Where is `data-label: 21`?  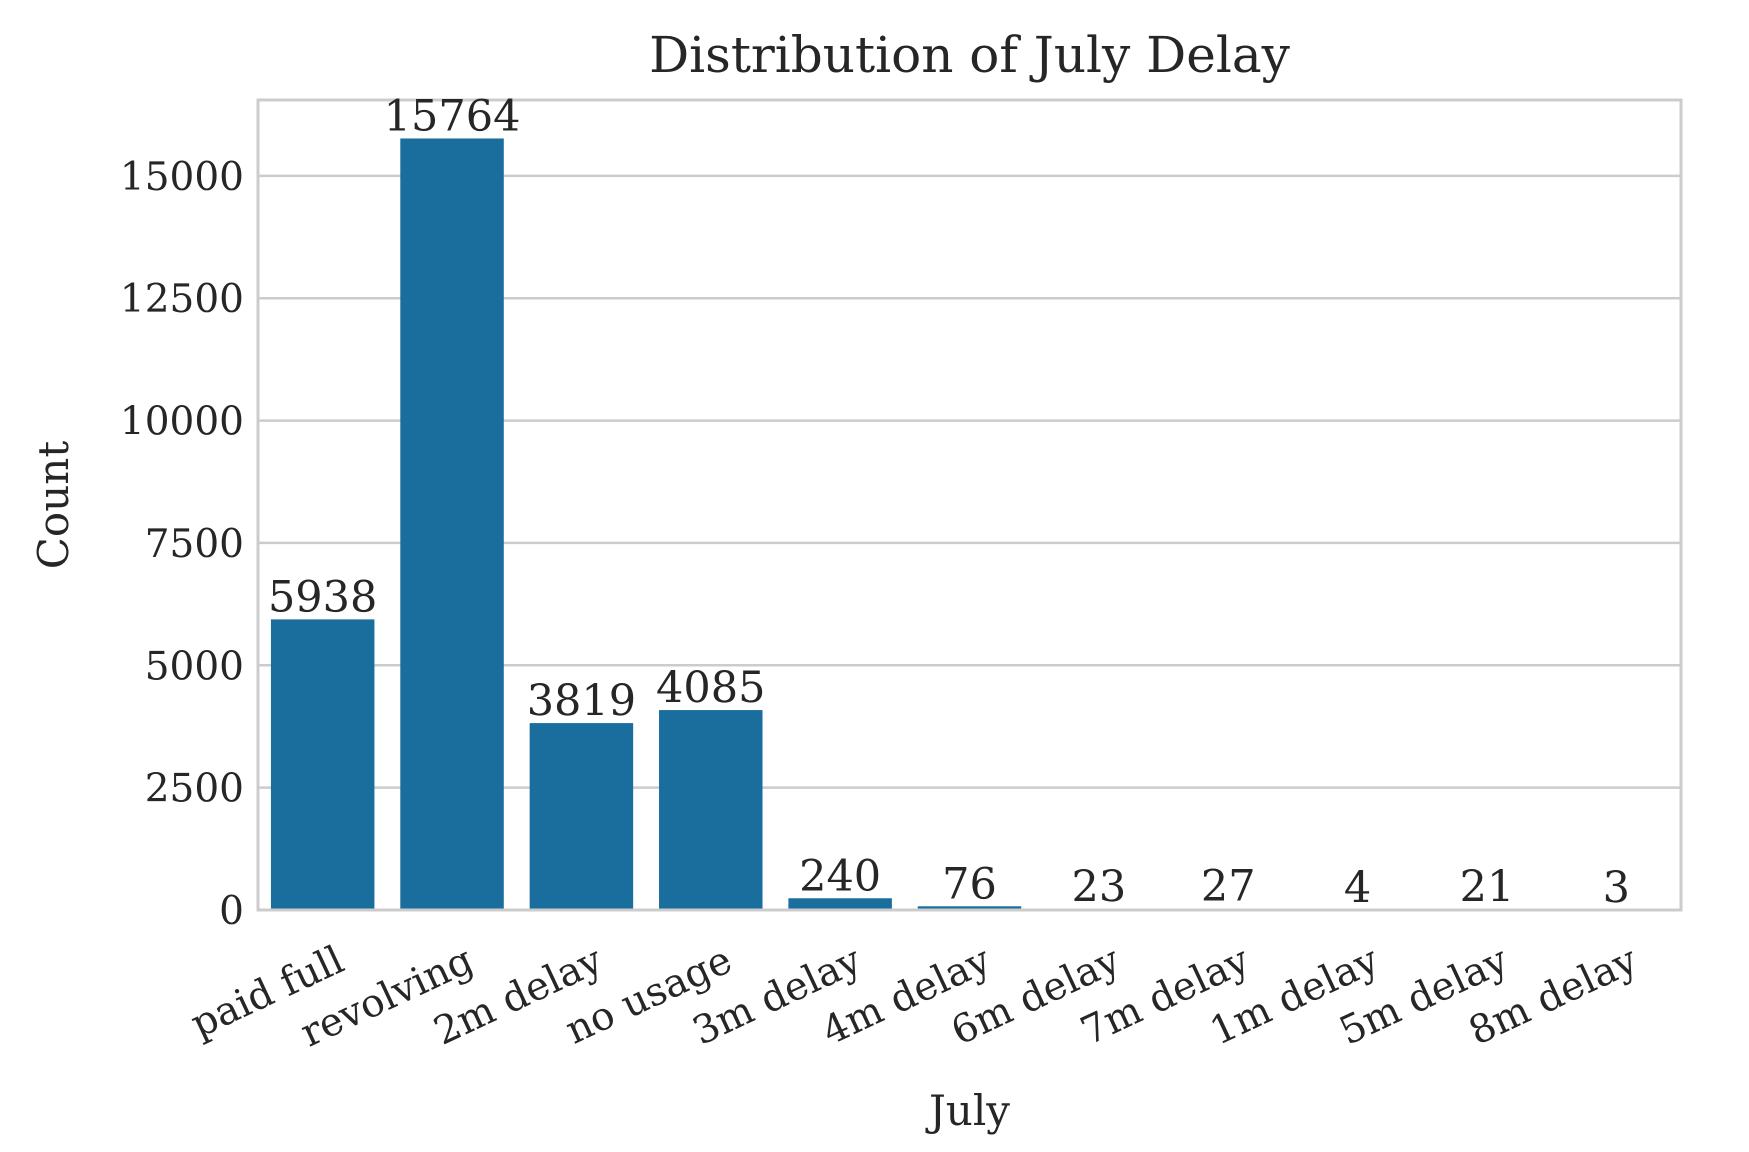 data-label: 21 is located at coordinates (1487, 887).